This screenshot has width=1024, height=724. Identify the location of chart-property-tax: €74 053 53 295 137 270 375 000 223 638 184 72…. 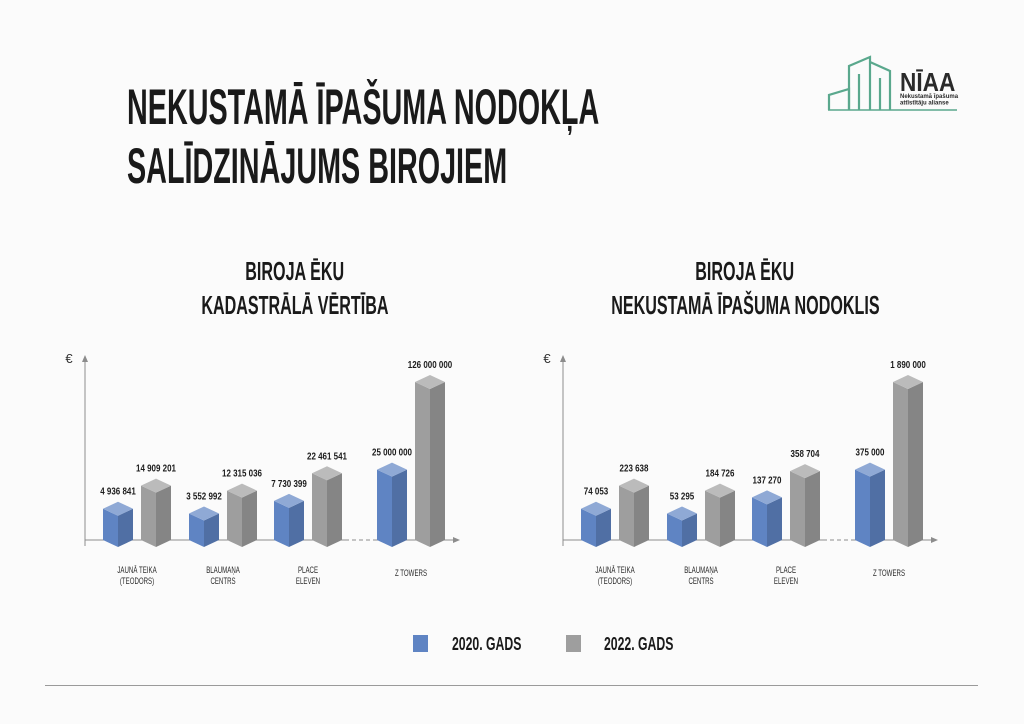
(740, 469).